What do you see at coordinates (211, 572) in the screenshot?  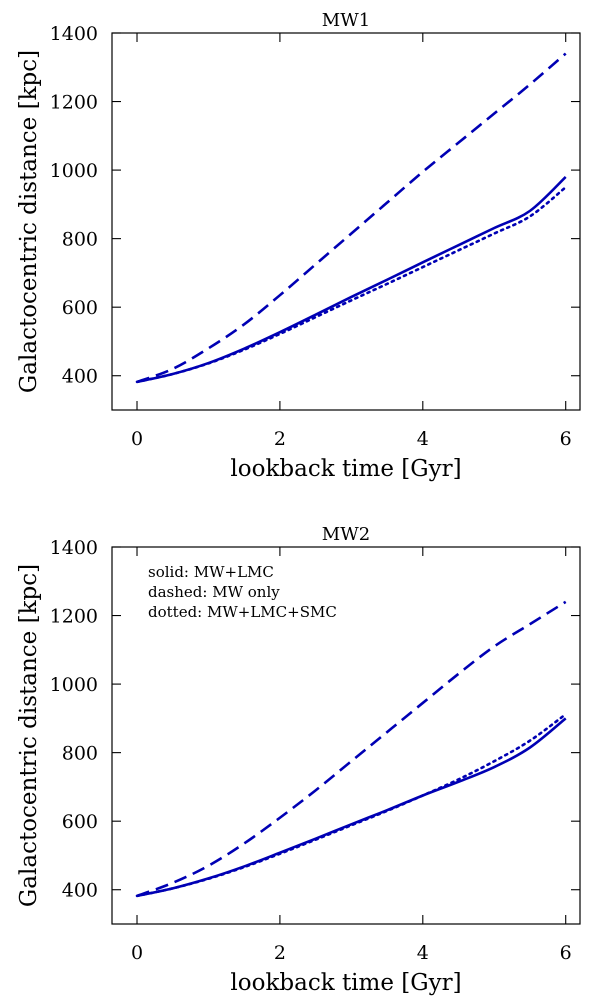 I see `legend-note: solid: MW+LMC` at bounding box center [211, 572].